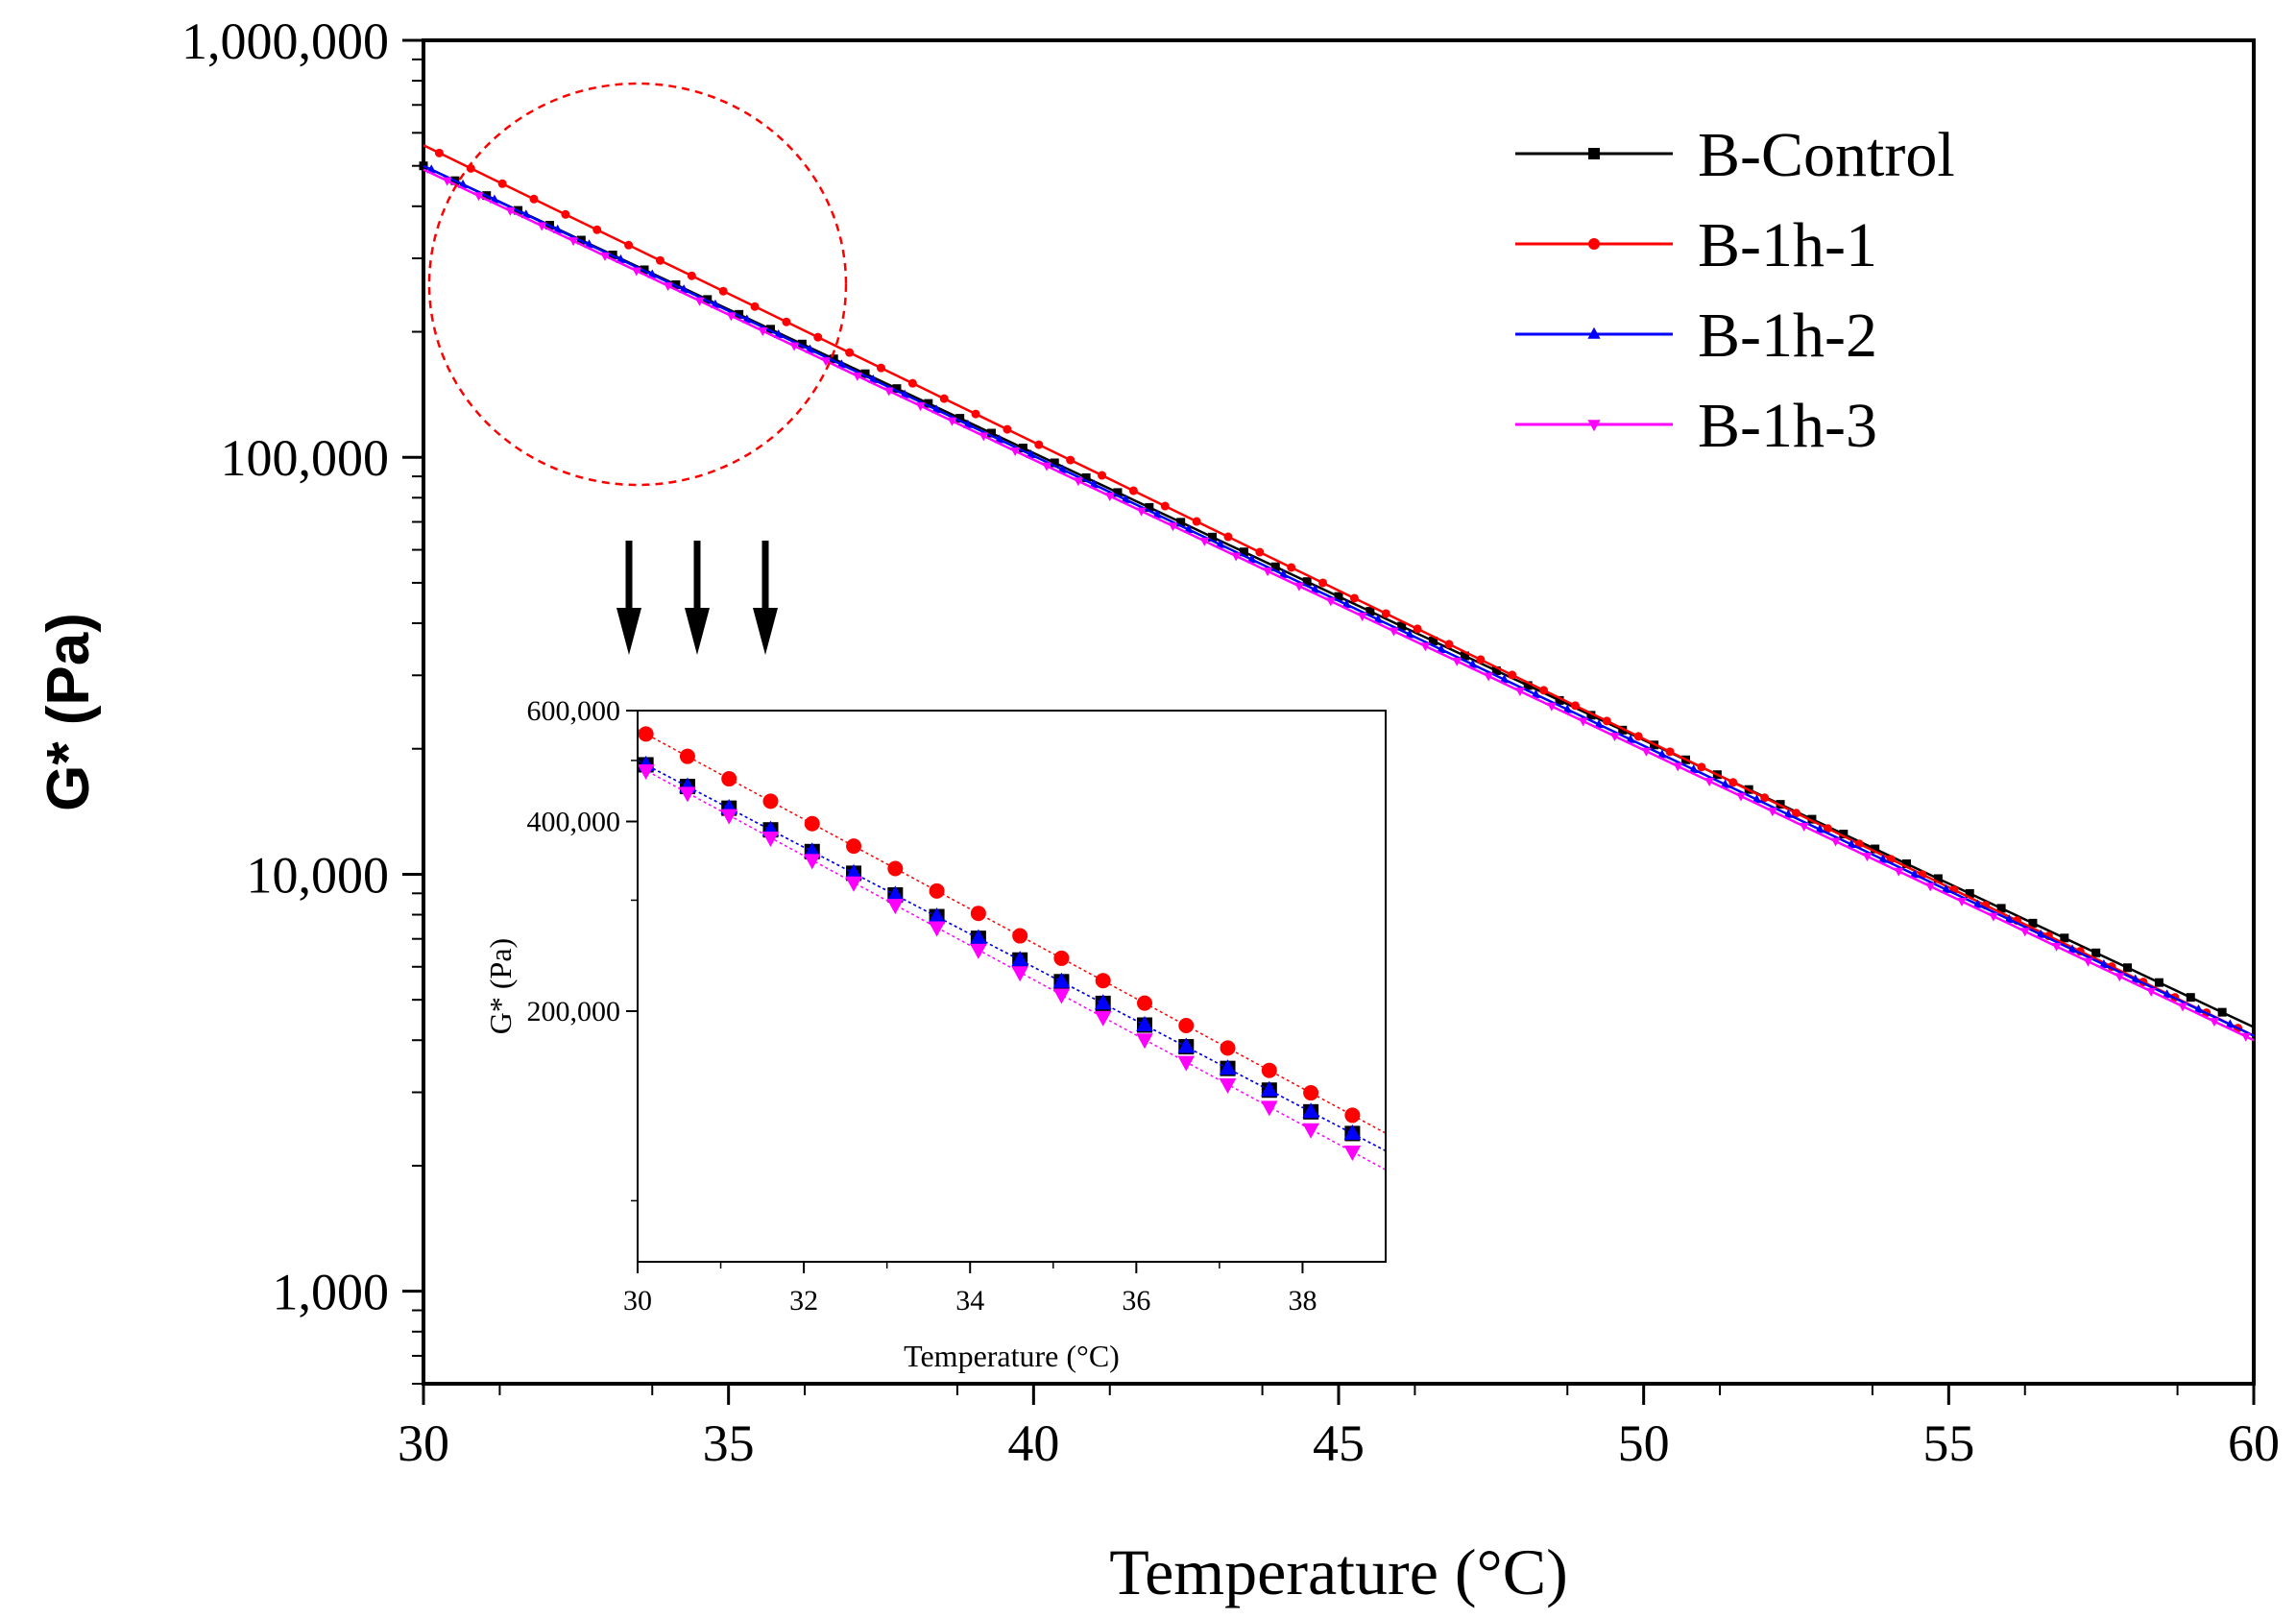 The width and height of the screenshot is (2296, 1619). I want to click on inset-ticks: 30 32 34 36 38 200,000 400,000 600,000, so click(922, 1006).